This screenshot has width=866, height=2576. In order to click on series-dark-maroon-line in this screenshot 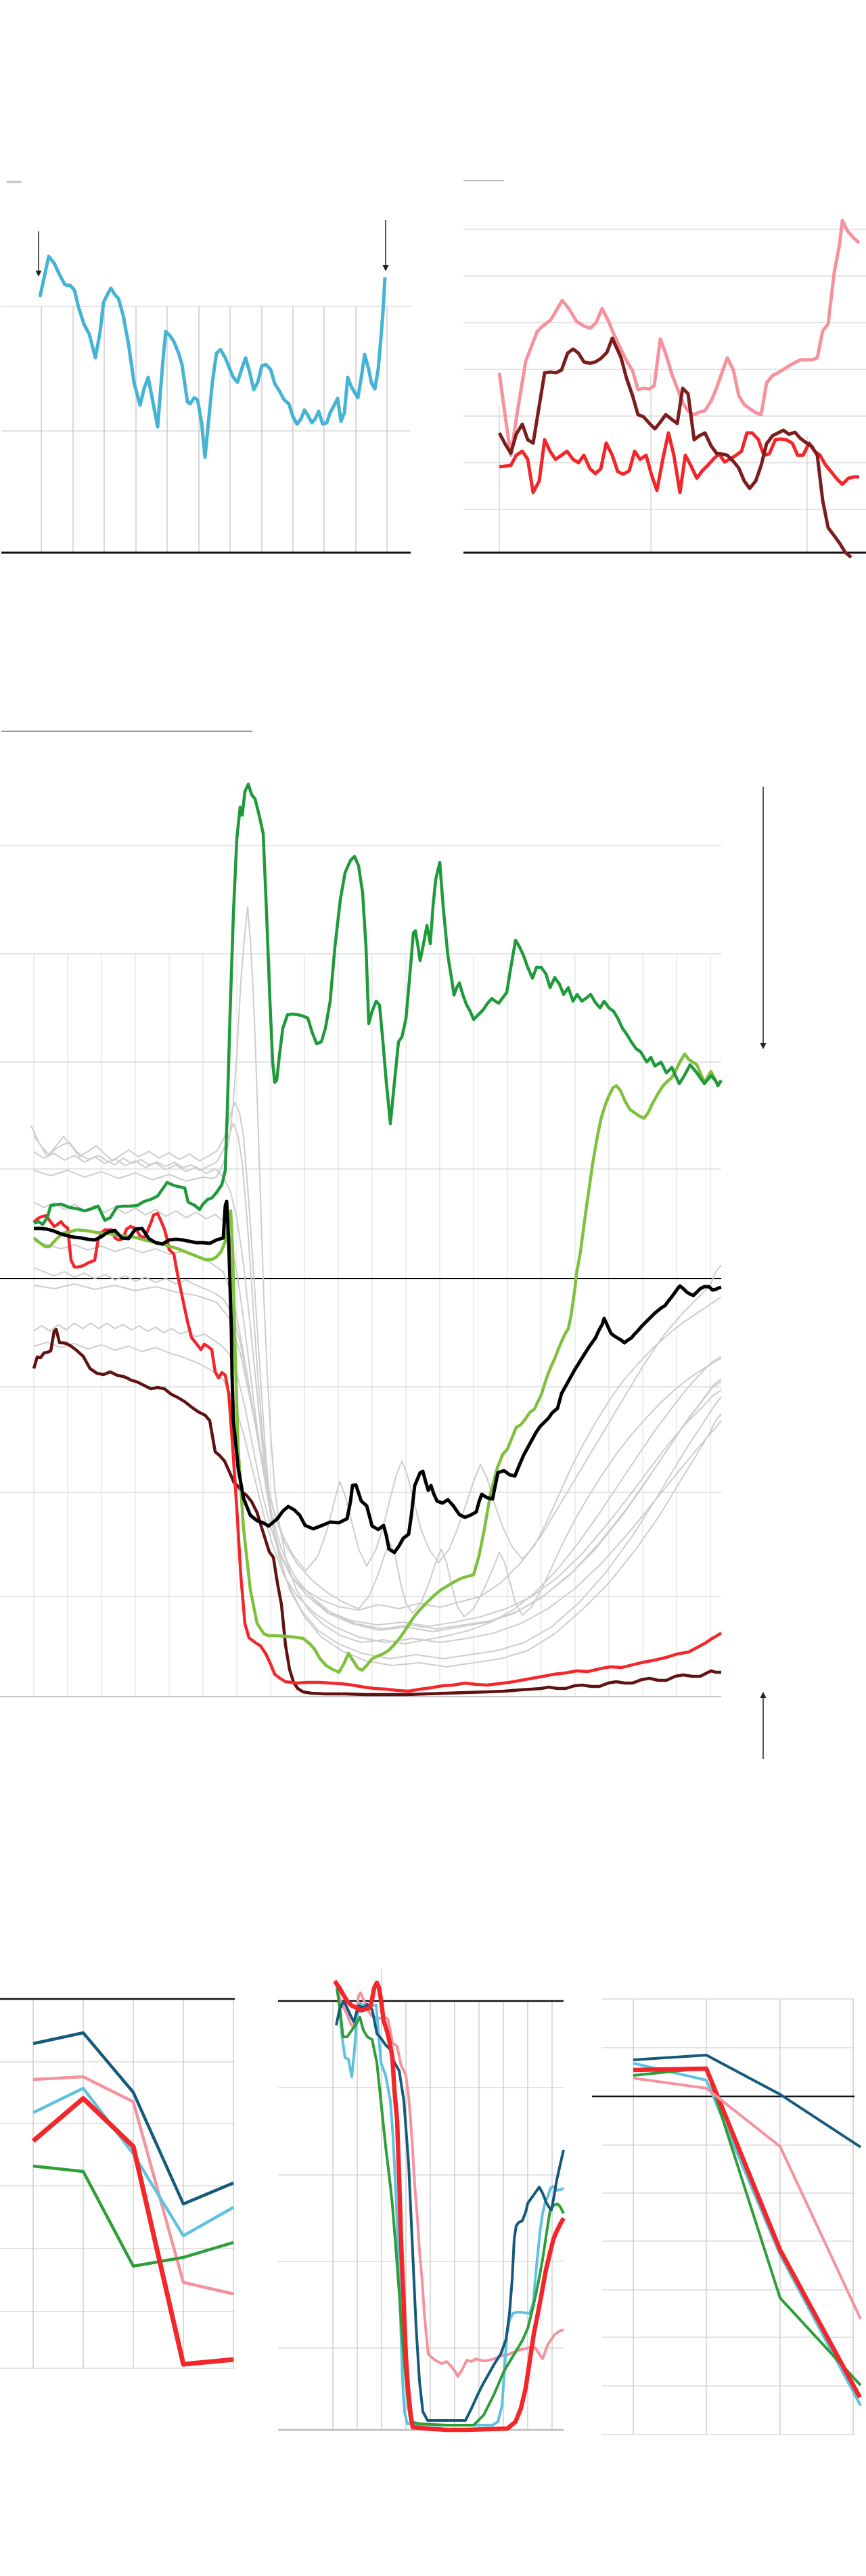, I will do `click(376, 1512)`.